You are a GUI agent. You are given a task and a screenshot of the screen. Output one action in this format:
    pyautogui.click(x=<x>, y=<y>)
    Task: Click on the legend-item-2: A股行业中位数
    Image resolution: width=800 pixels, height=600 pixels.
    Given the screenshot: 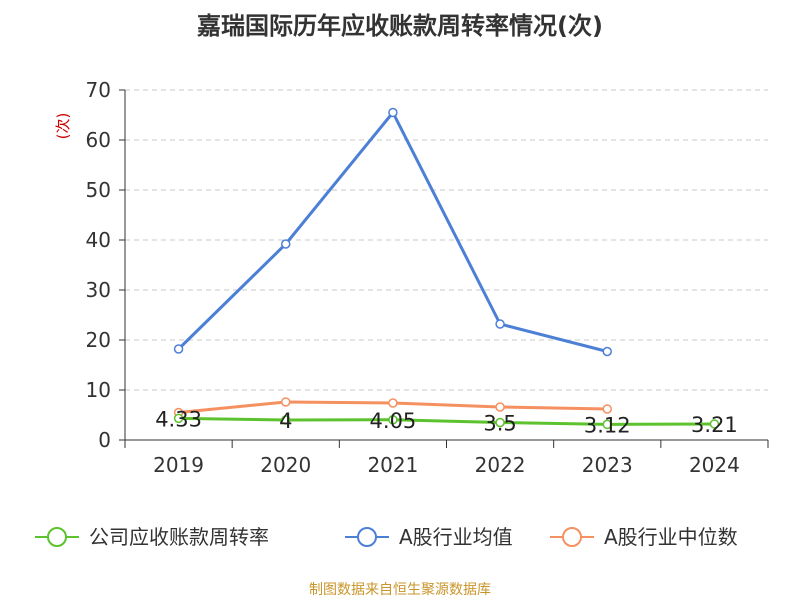 What is the action you would take?
    pyautogui.click(x=644, y=537)
    